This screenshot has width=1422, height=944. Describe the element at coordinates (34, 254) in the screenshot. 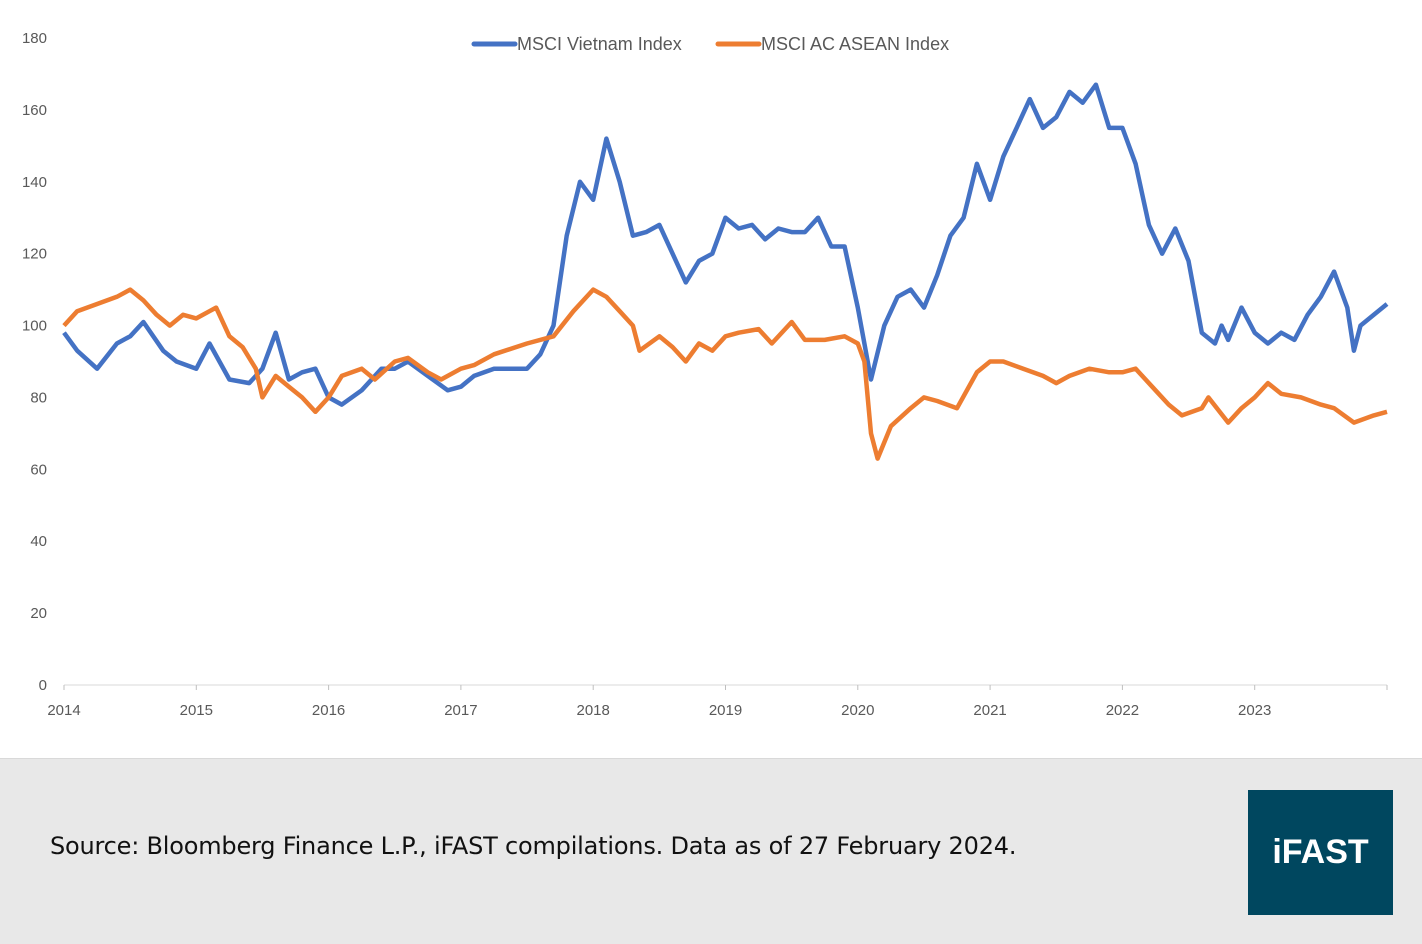

I see `y-tick-label: 120` at that location.